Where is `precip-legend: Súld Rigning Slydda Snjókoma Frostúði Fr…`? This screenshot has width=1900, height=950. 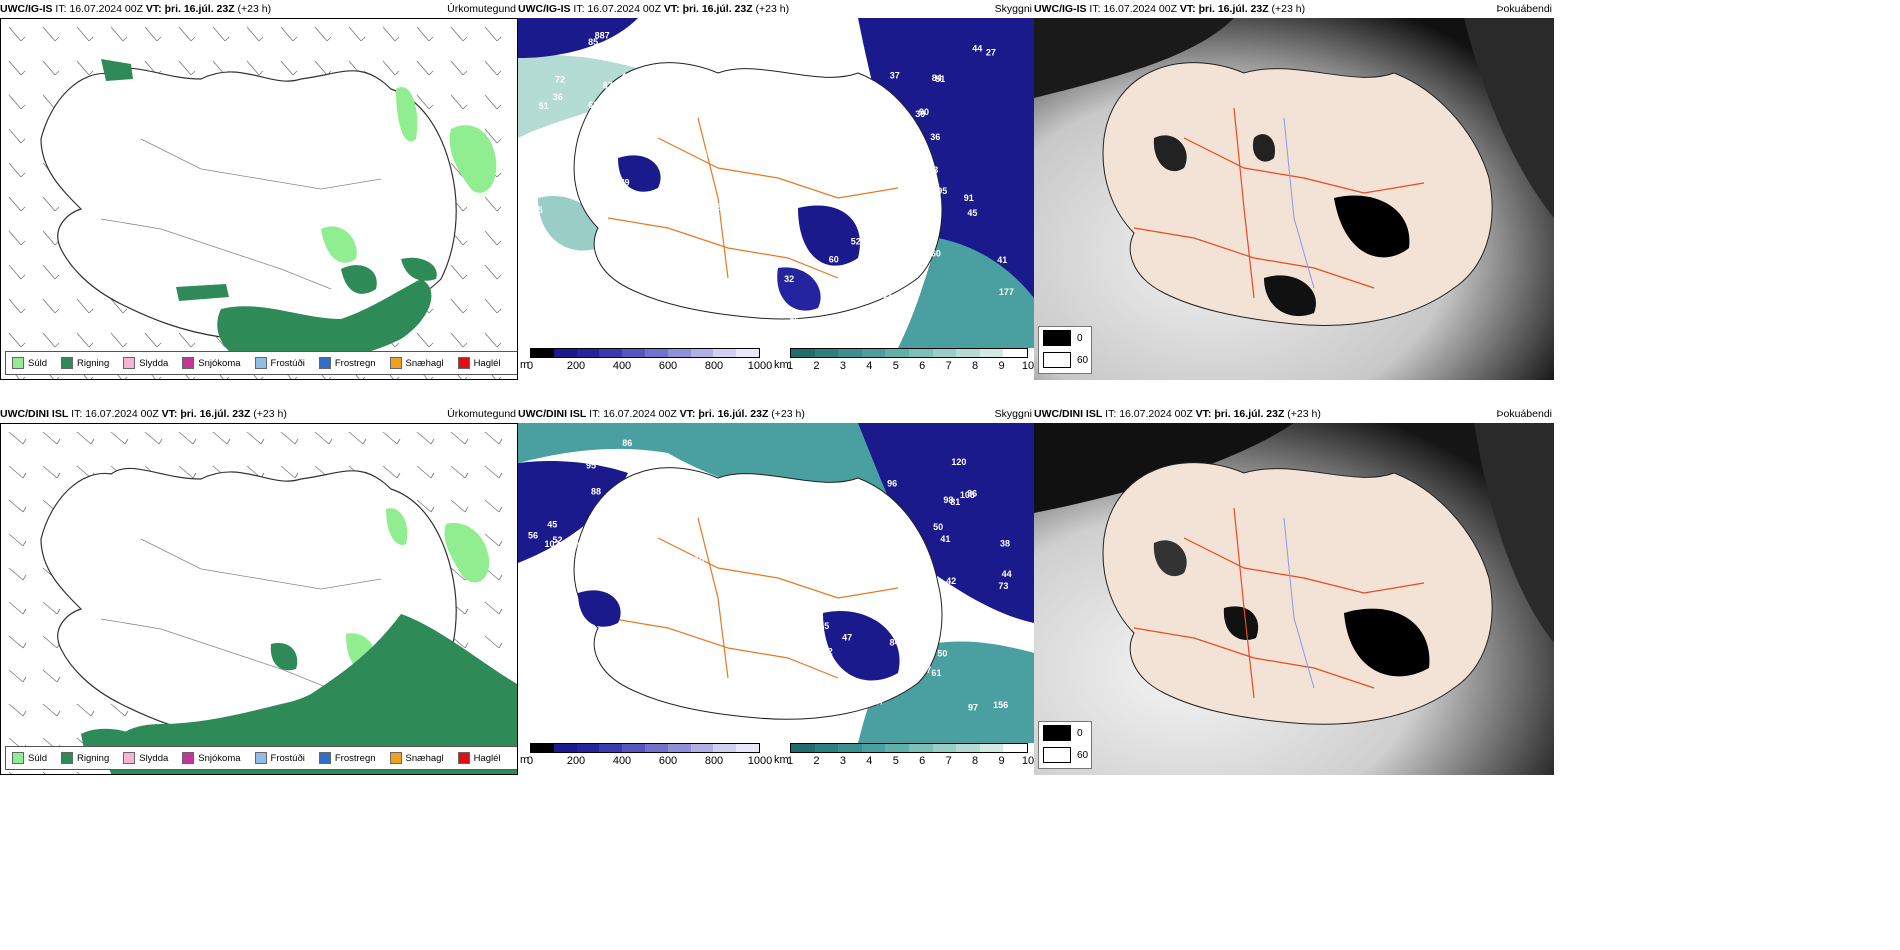 precip-legend: Súld Rigning Slydda Snjókoma Frostúði Fr… is located at coordinates (261, 363).